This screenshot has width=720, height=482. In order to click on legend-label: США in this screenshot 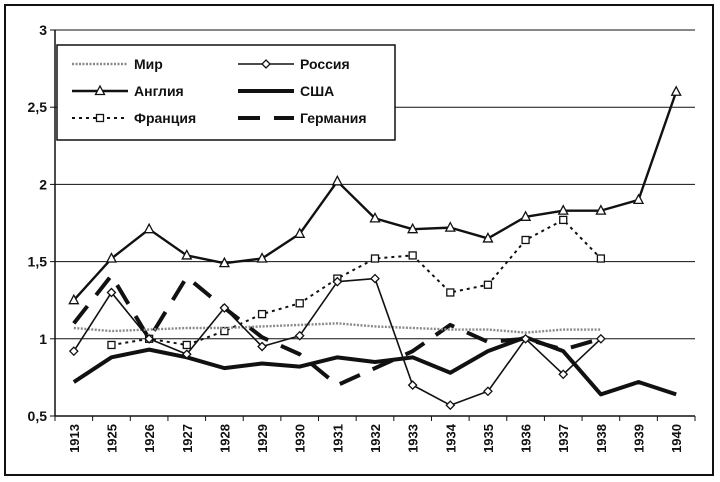, I will do `click(317, 91)`.